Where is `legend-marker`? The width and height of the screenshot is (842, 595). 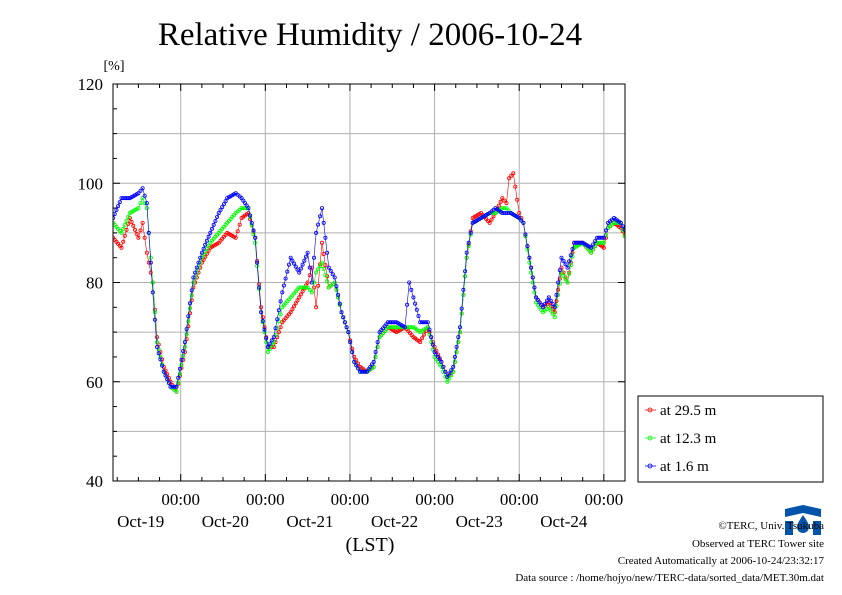 legend-marker is located at coordinates (650, 410).